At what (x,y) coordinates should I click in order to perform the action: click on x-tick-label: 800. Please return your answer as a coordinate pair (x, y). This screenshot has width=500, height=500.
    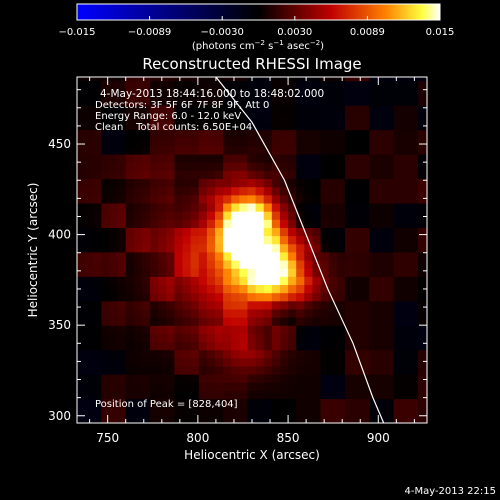
    Looking at the image, I should click on (197, 438).